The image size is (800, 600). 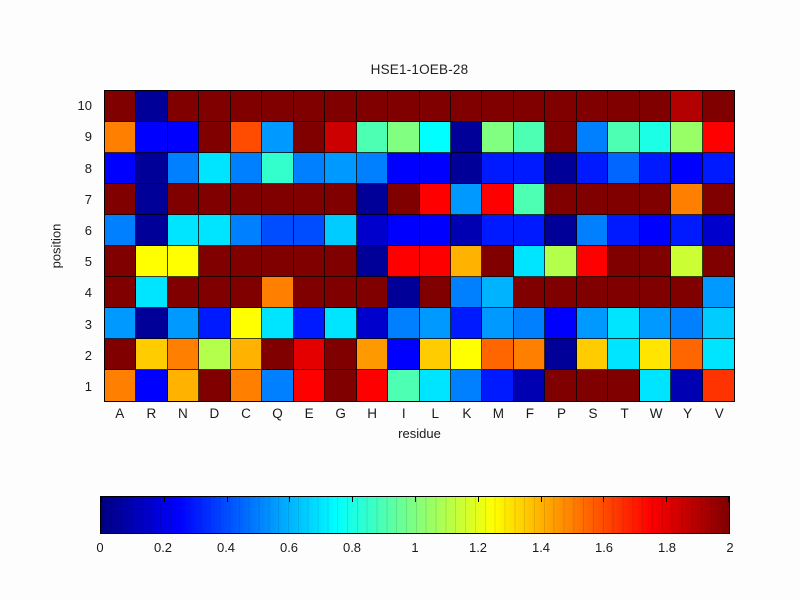 What do you see at coordinates (88, 262) in the screenshot?
I see `y-tick-label: 5` at bounding box center [88, 262].